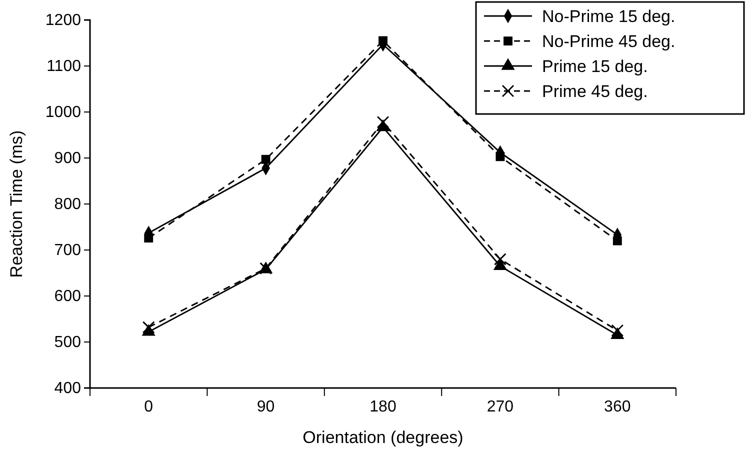 This screenshot has height=455, width=746. I want to click on y-tick-label: 800, so click(68, 205).